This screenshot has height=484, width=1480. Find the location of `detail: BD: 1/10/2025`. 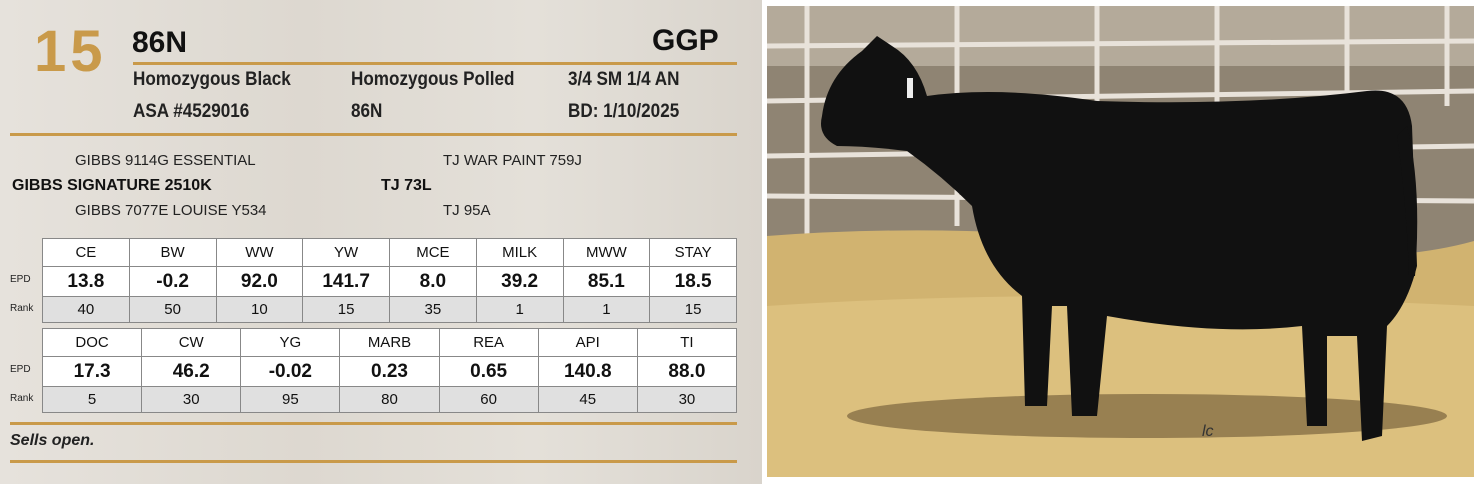

detail: BD: 1/10/2025 is located at coordinates (624, 111).